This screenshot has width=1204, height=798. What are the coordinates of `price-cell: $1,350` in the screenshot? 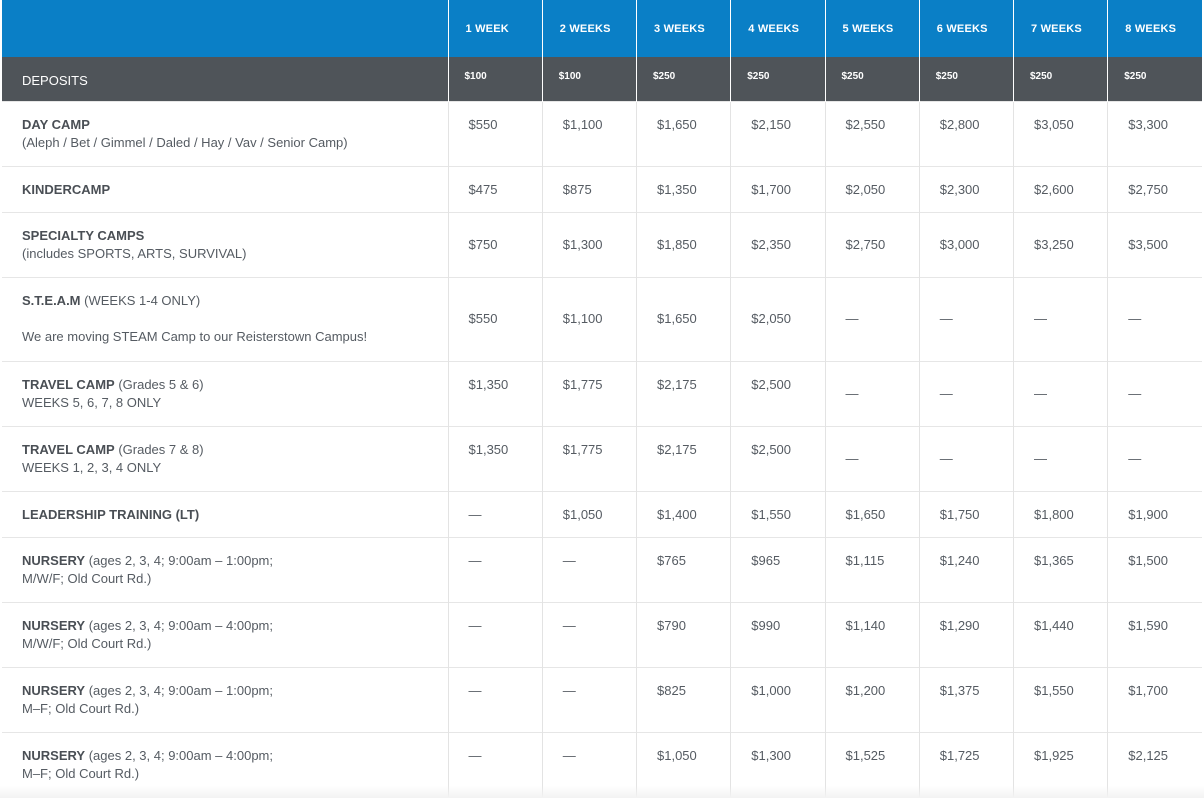 It's located at (495, 458).